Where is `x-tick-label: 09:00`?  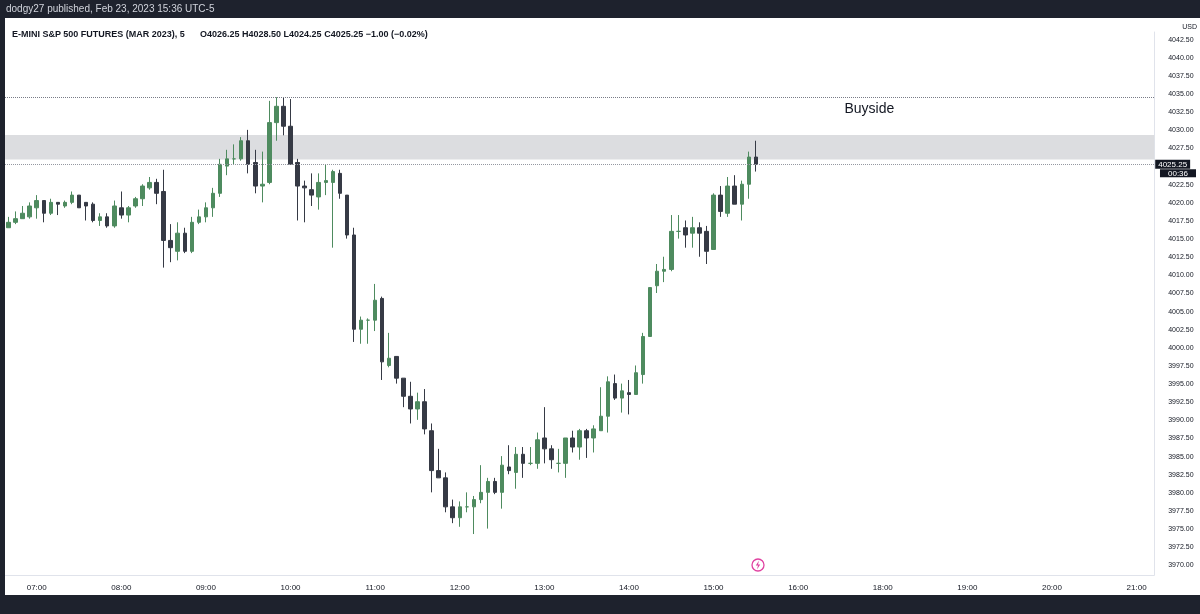
x-tick-label: 09:00 is located at coordinates (206, 587).